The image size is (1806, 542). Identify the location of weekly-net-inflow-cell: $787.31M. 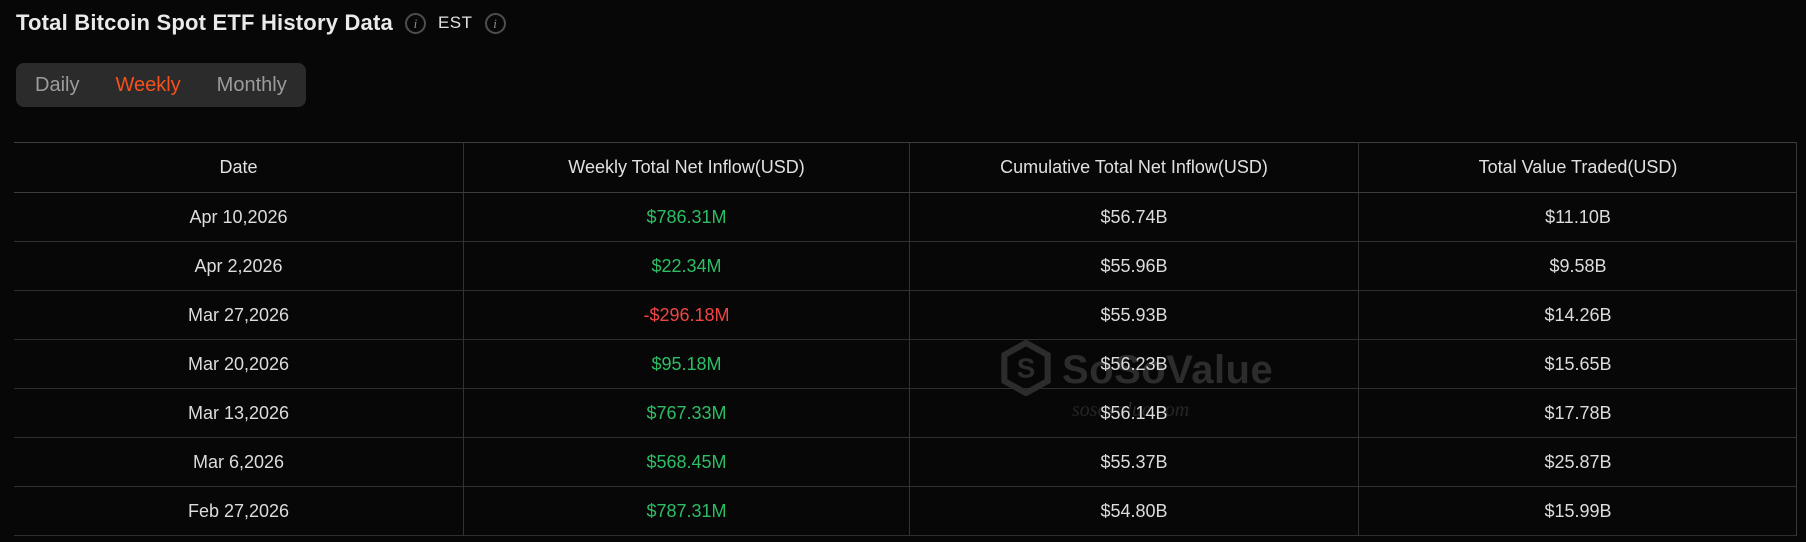
(687, 511).